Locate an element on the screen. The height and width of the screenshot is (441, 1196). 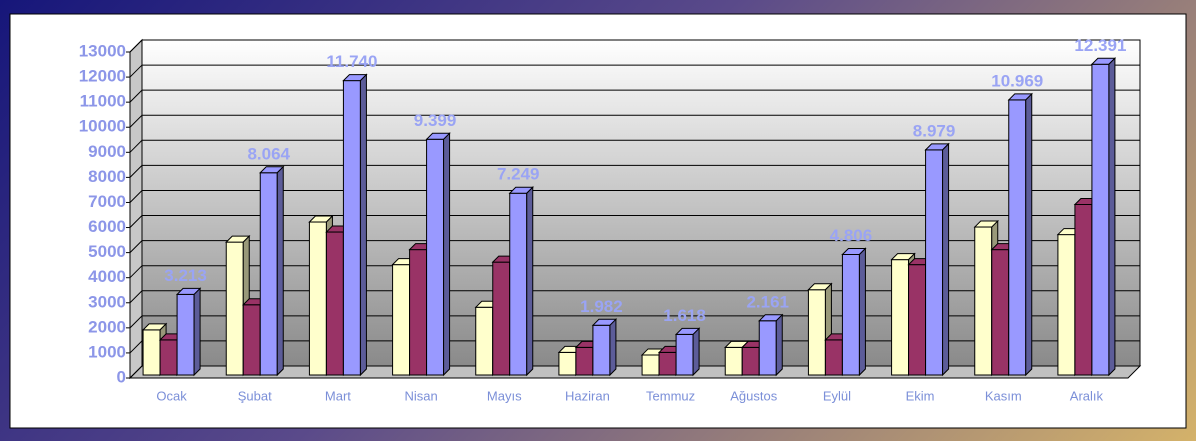
side-wall is located at coordinates (136, 209).